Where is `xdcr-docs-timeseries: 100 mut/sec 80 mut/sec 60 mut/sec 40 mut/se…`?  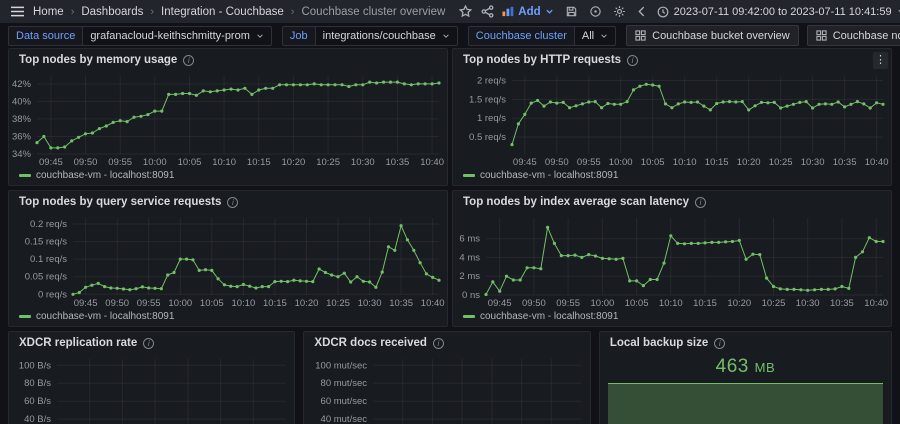
xdcr-docs-timeseries: 100 mut/sec 80 mut/sec 60 mut/sec 40 mut/se… is located at coordinates (446, 389).